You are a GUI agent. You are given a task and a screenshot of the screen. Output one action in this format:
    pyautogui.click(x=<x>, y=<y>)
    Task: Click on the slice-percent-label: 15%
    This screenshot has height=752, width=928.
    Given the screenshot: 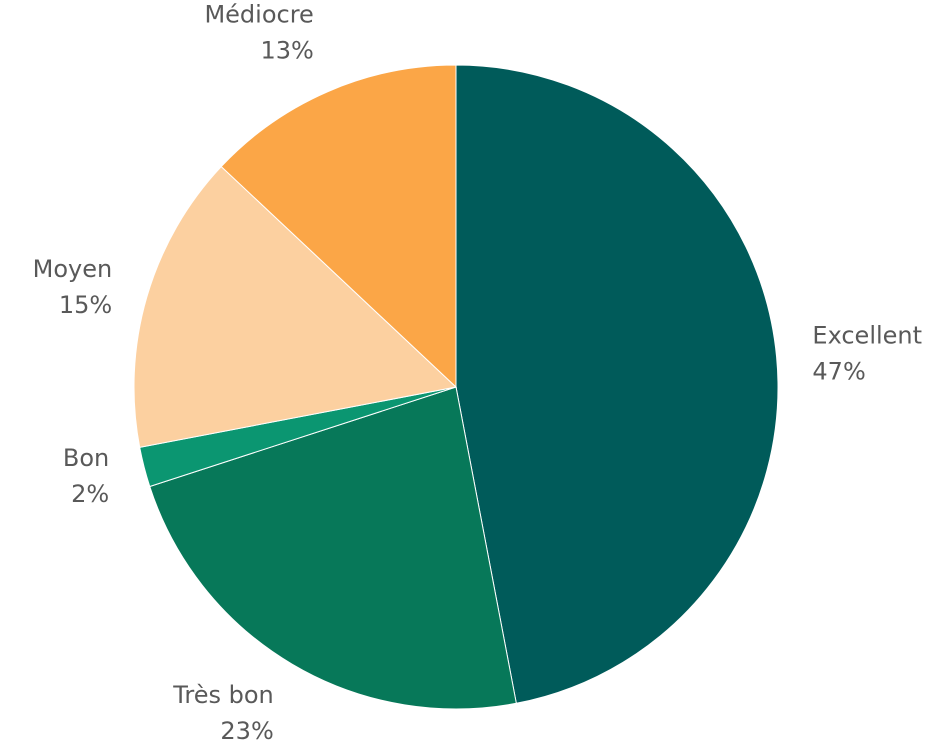 What is the action you would take?
    pyautogui.click(x=85, y=305)
    